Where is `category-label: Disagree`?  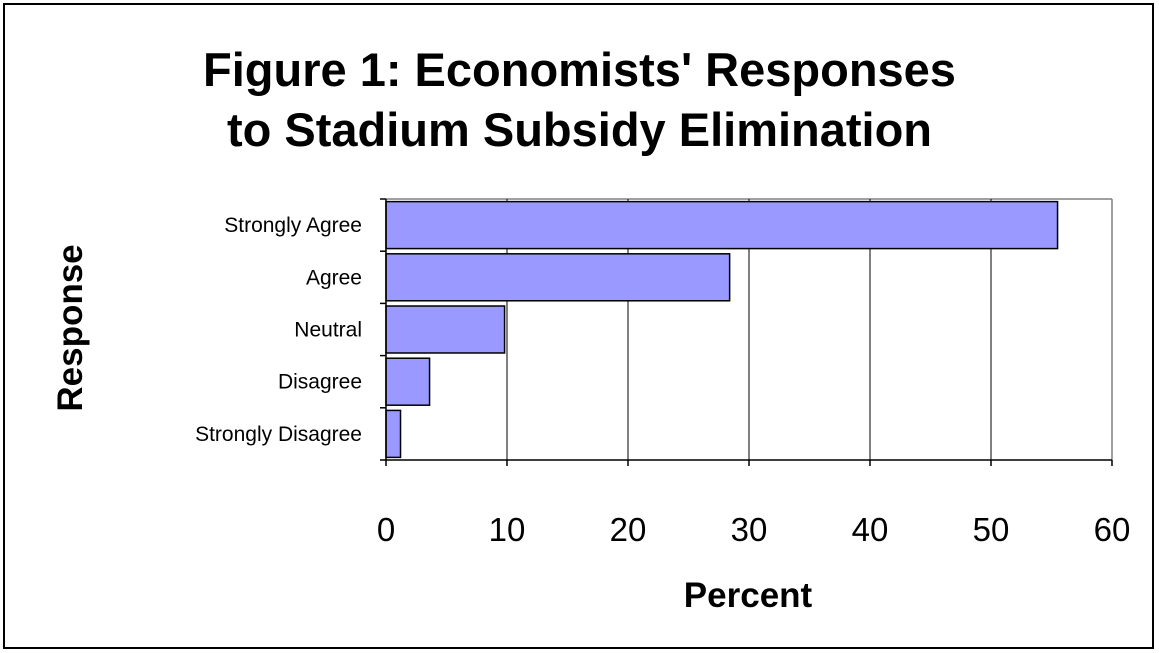
category-label: Disagree is located at coordinates (320, 382).